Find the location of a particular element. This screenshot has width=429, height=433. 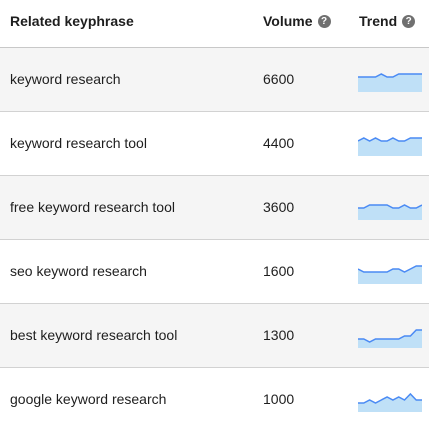

volume-cell: 4400 is located at coordinates (279, 143).